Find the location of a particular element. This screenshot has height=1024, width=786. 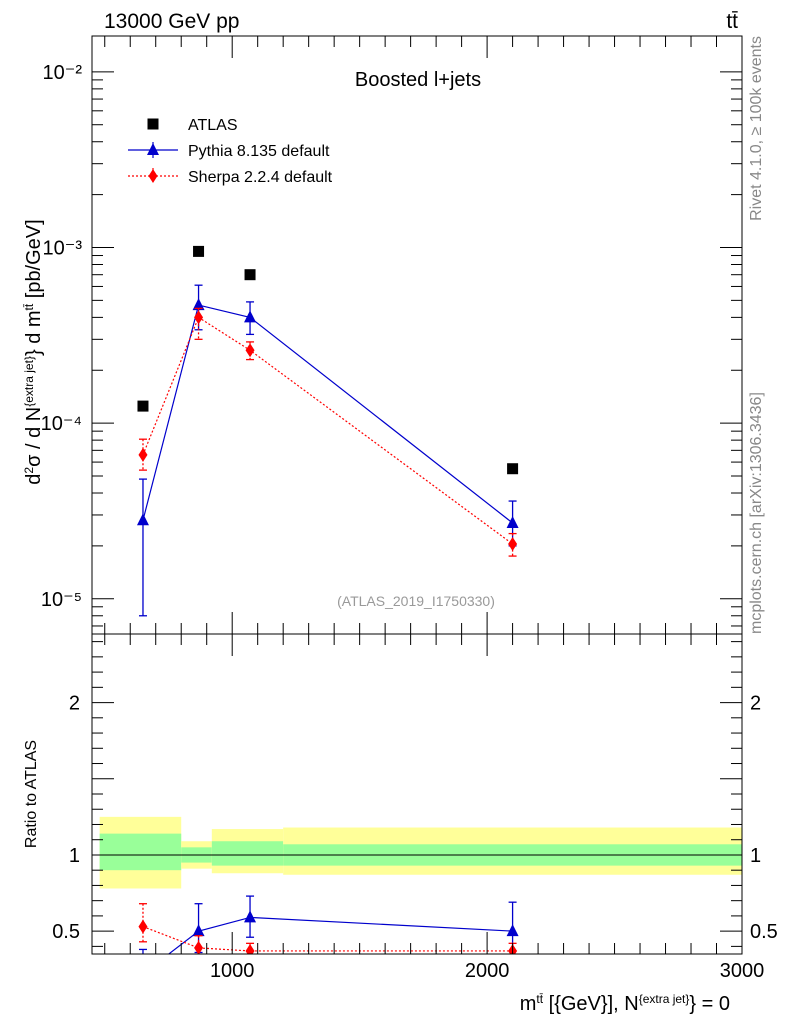

y-tick-label: 10⁻⁴ is located at coordinates (61, 424).